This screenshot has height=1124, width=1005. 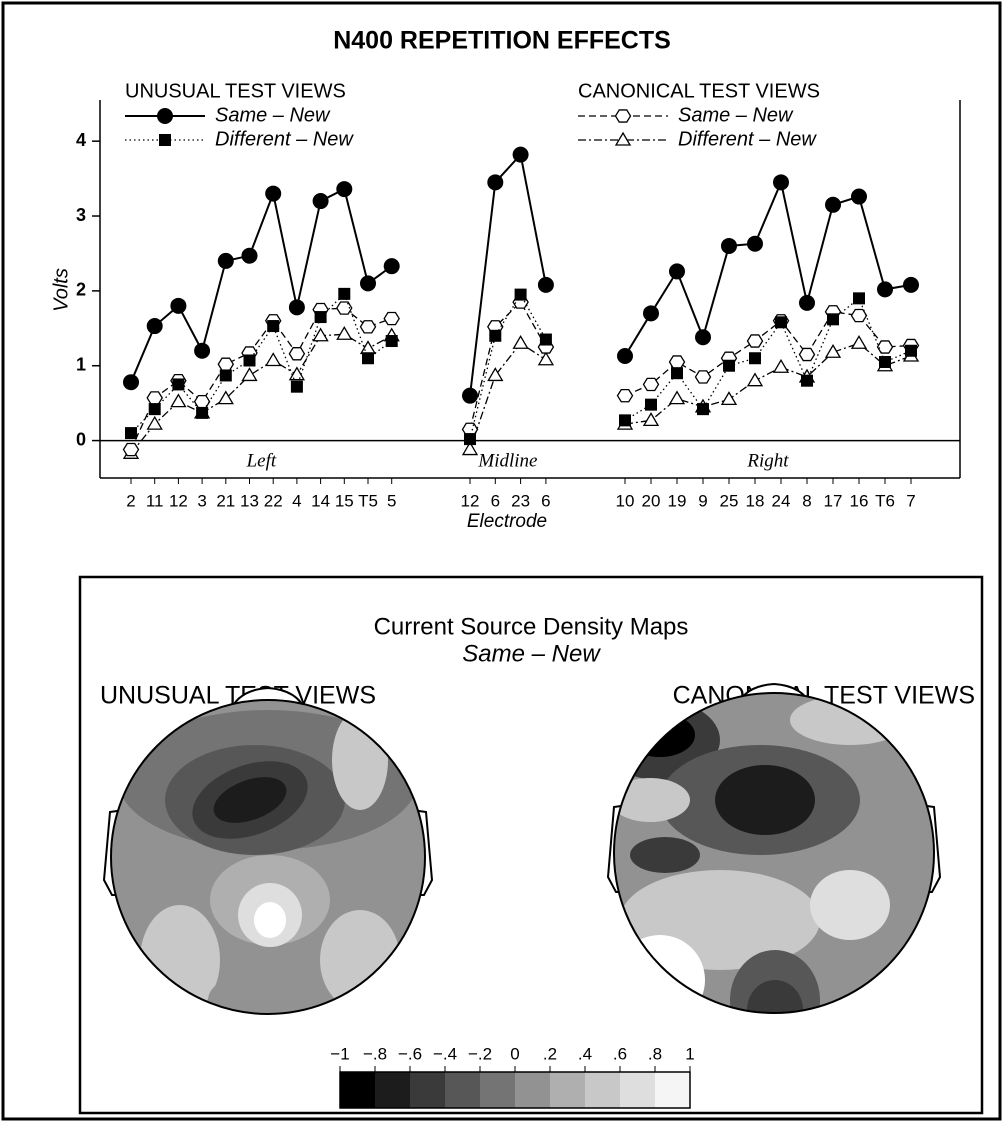 What do you see at coordinates (736, 115) in the screenshot?
I see `legend-label: Same – New` at bounding box center [736, 115].